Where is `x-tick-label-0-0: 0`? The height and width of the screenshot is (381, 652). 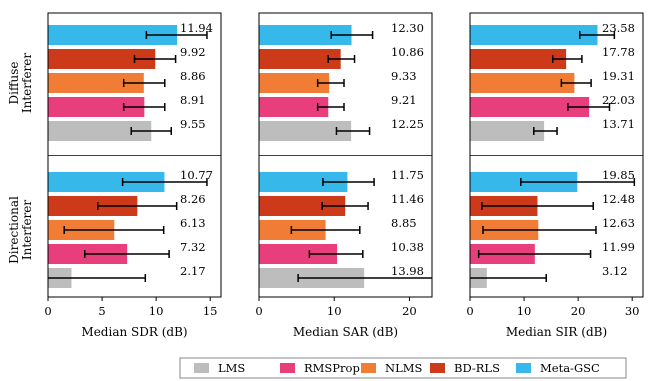
x-tick-label-0-0: 0 is located at coordinates (47, 311).